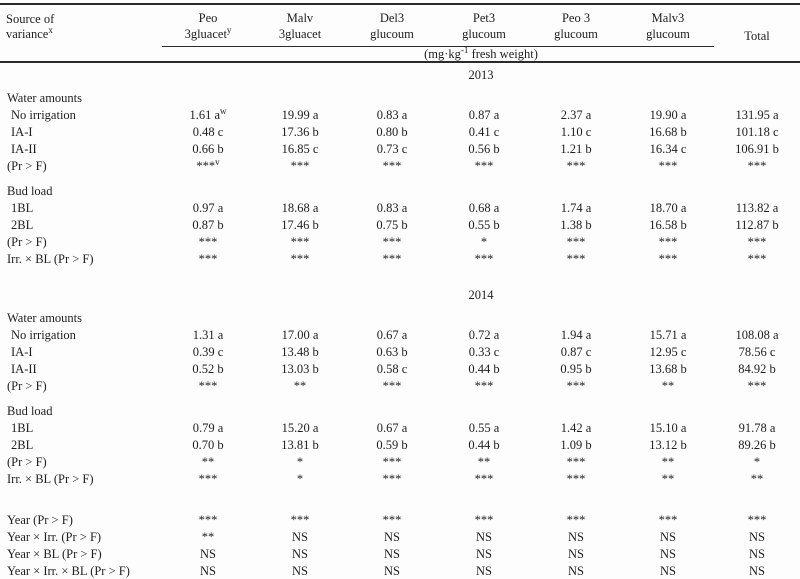 The height and width of the screenshot is (579, 800). What do you see at coordinates (481, 52) in the screenshot?
I see `units-label: (mg·kg-1 fresh weight)` at bounding box center [481, 52].